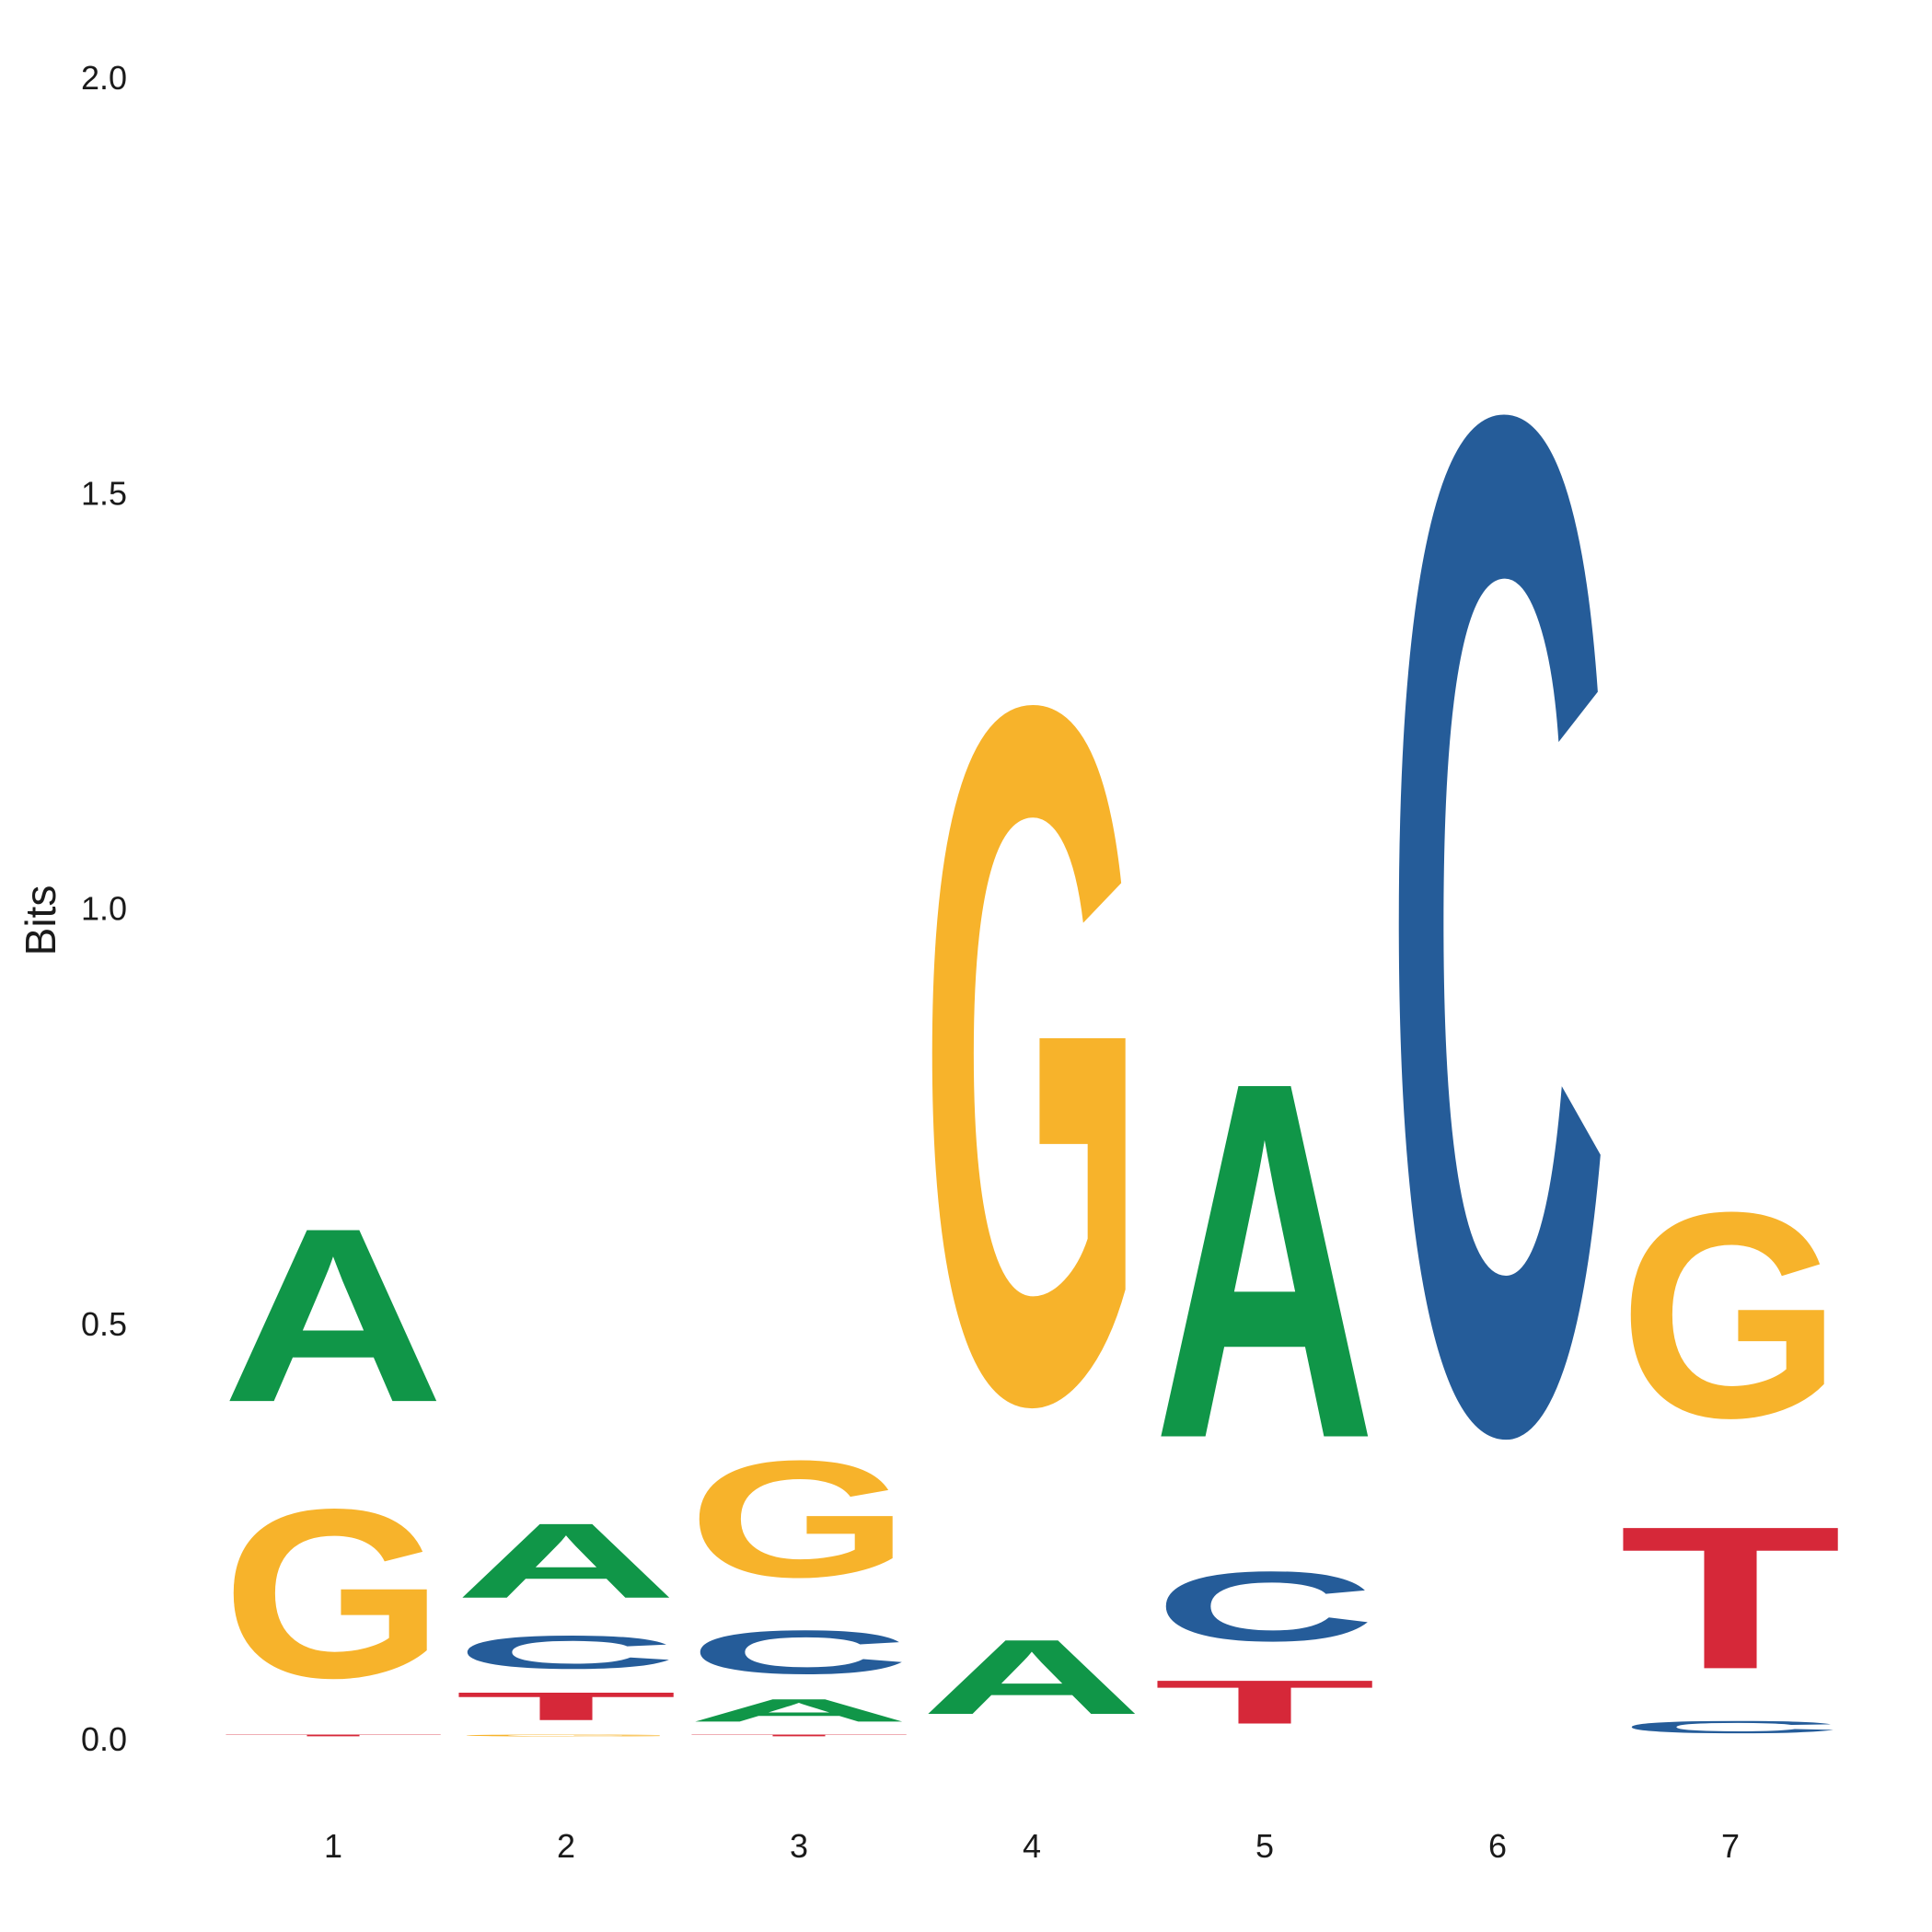 This screenshot has width=1932, height=1932. Describe the element at coordinates (799, 1711) in the screenshot. I see `letter-A-pos-3: A` at that location.